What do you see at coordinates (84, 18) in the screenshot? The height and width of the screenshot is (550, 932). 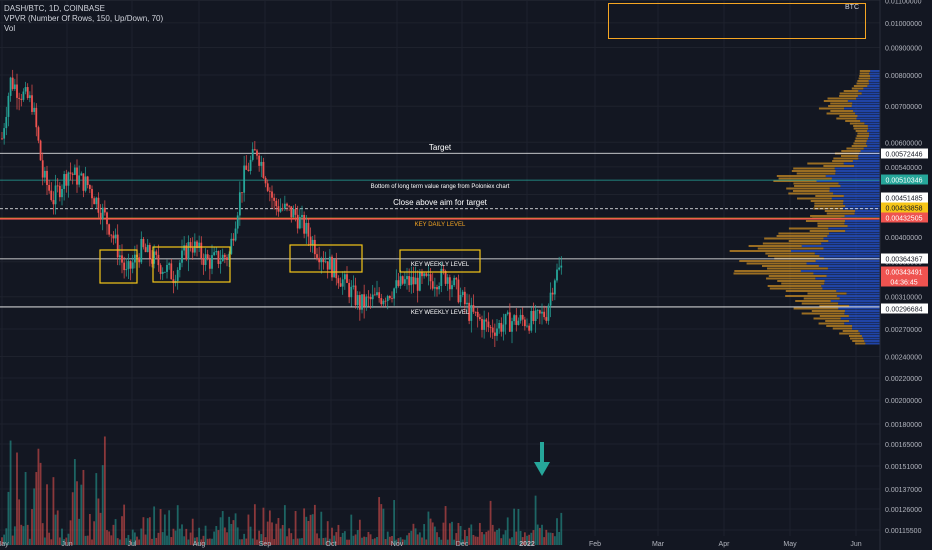 I see `vpvr-indicator: VPVR (Number Of Rows, 150, Up/Down, 70)` at bounding box center [84, 18].